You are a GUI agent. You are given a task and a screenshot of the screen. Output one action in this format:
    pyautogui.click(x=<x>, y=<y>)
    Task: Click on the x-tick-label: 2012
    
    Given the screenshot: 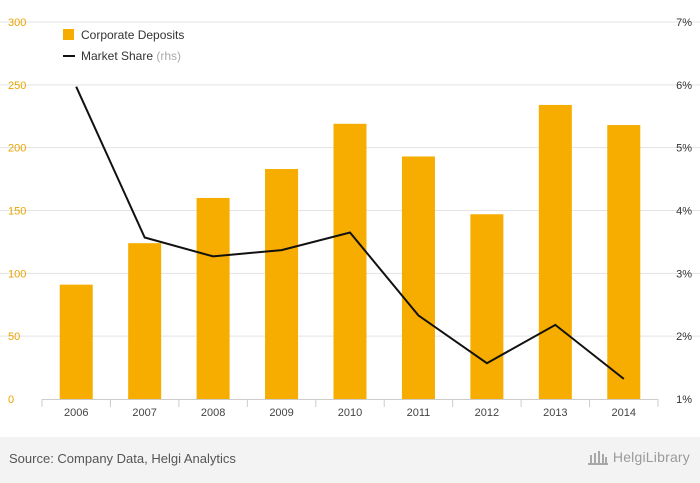 What is the action you would take?
    pyautogui.click(x=487, y=413)
    